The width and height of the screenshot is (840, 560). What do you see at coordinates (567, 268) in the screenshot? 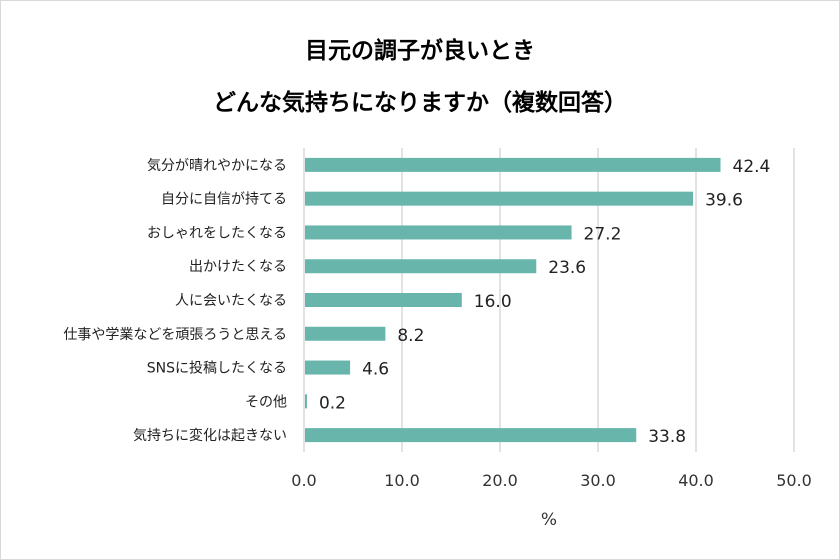
I see `data-label: 23.6` at bounding box center [567, 268].